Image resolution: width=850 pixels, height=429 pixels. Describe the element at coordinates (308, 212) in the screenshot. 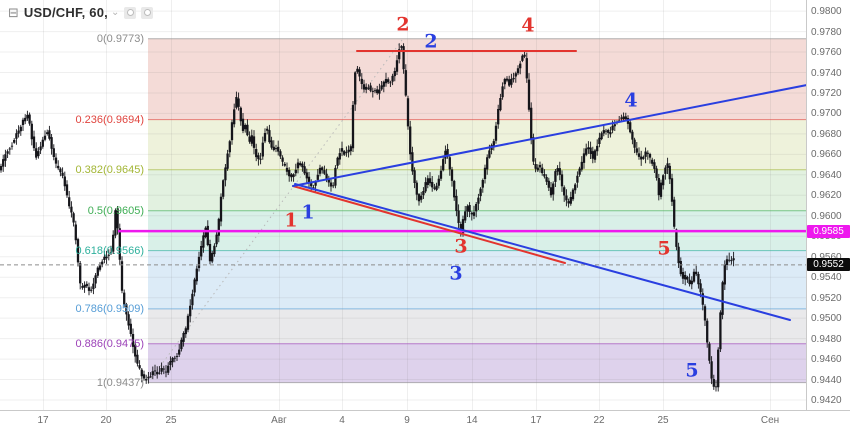

I see `wave-label-blue-1: 1` at that location.